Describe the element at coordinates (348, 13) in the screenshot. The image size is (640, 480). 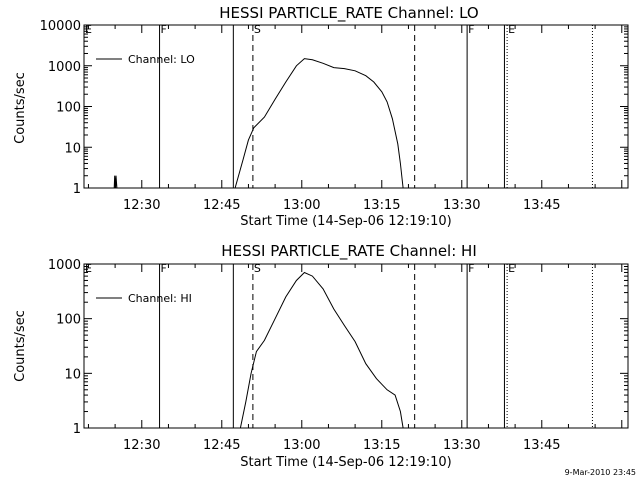
I see `chart-title: HESSI PARTICLE_RATE Channel: LO` at that location.